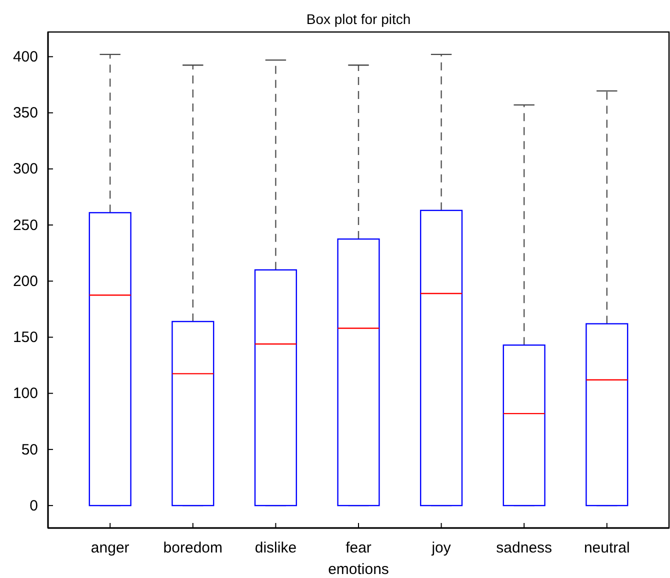 The width and height of the screenshot is (670, 578). Describe the element at coordinates (25, 393) in the screenshot. I see `y-tick-label: 100` at that location.